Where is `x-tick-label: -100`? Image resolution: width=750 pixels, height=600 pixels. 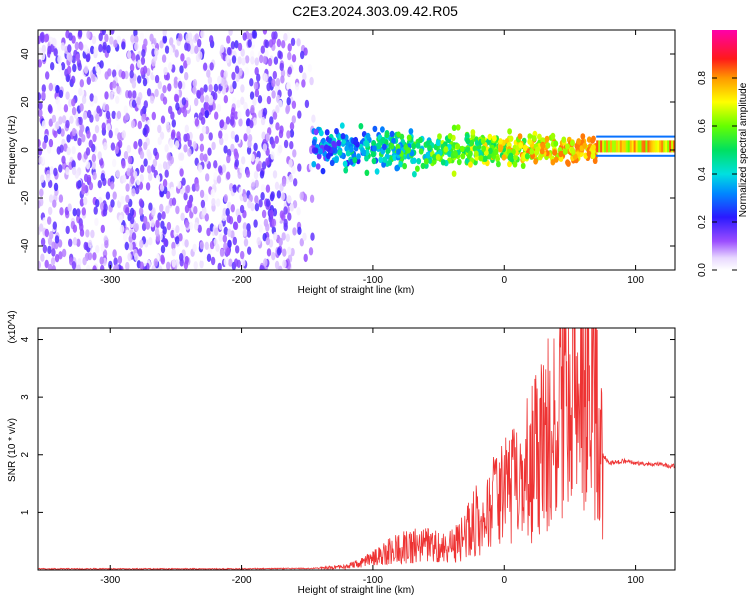 x-tick-label: -100 is located at coordinates (373, 280).